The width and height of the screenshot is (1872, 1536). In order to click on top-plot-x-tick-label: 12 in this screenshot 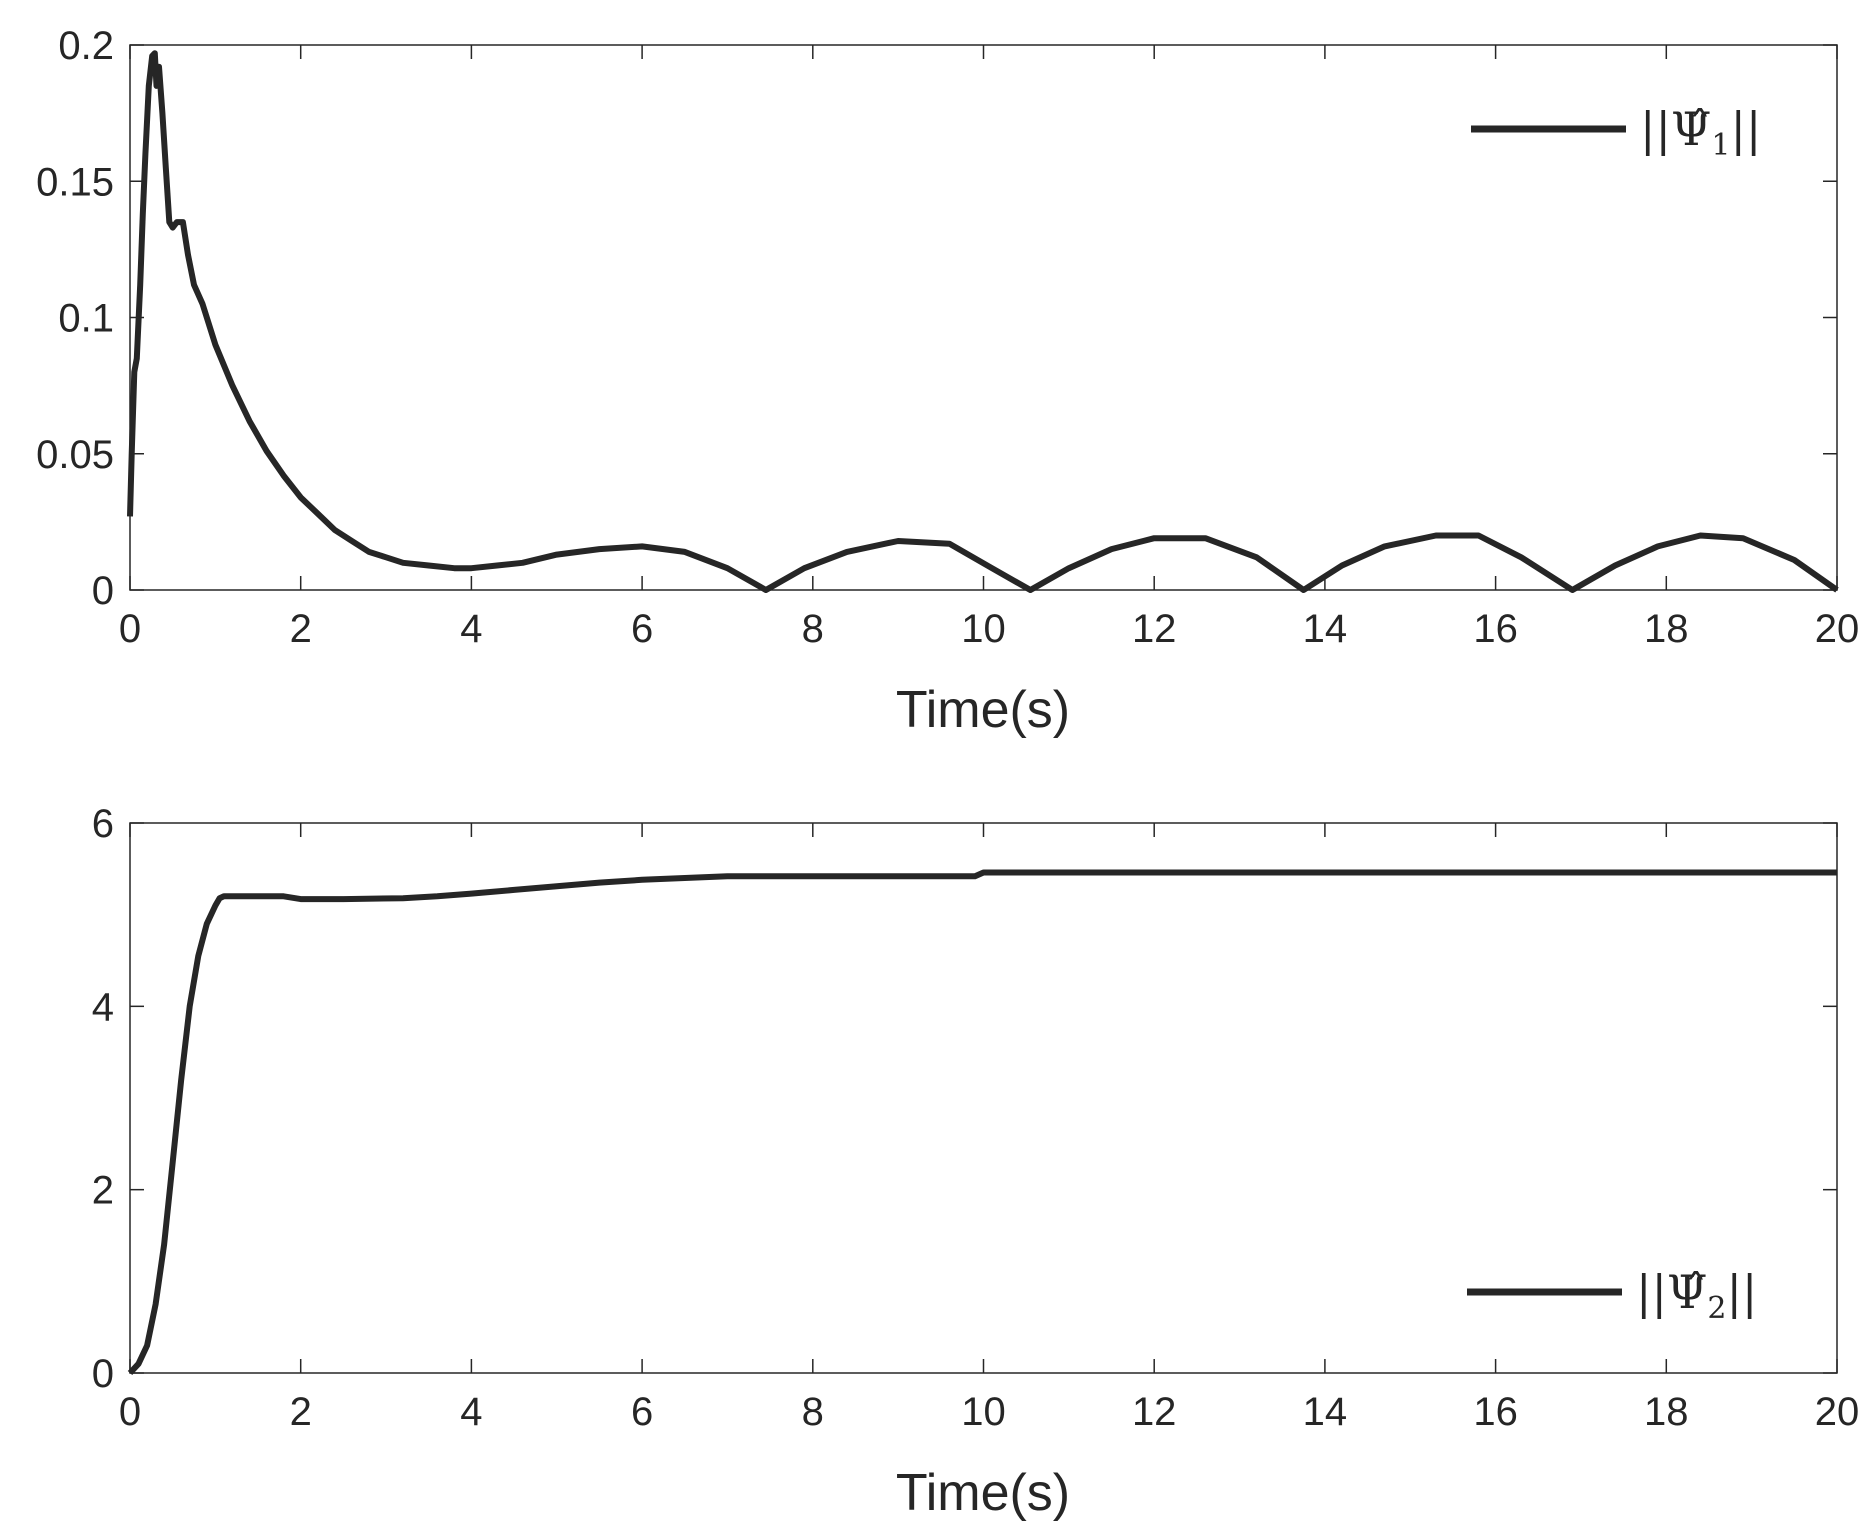, I will do `click(1154, 629)`.